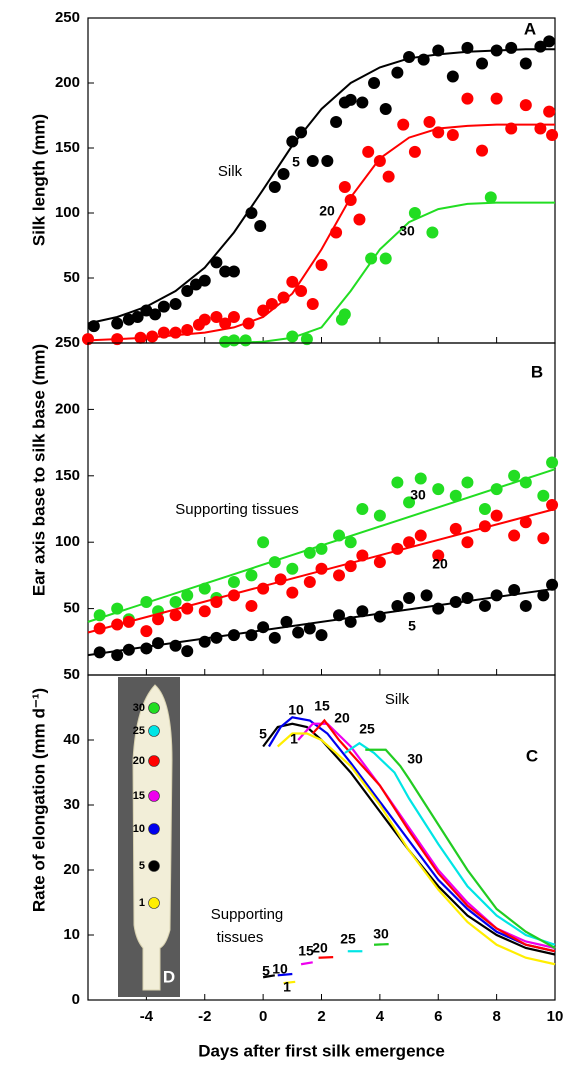 The image size is (567, 1082). What do you see at coordinates (321, 1016) in the screenshot?
I see `x-tick-label: 2` at bounding box center [321, 1016].